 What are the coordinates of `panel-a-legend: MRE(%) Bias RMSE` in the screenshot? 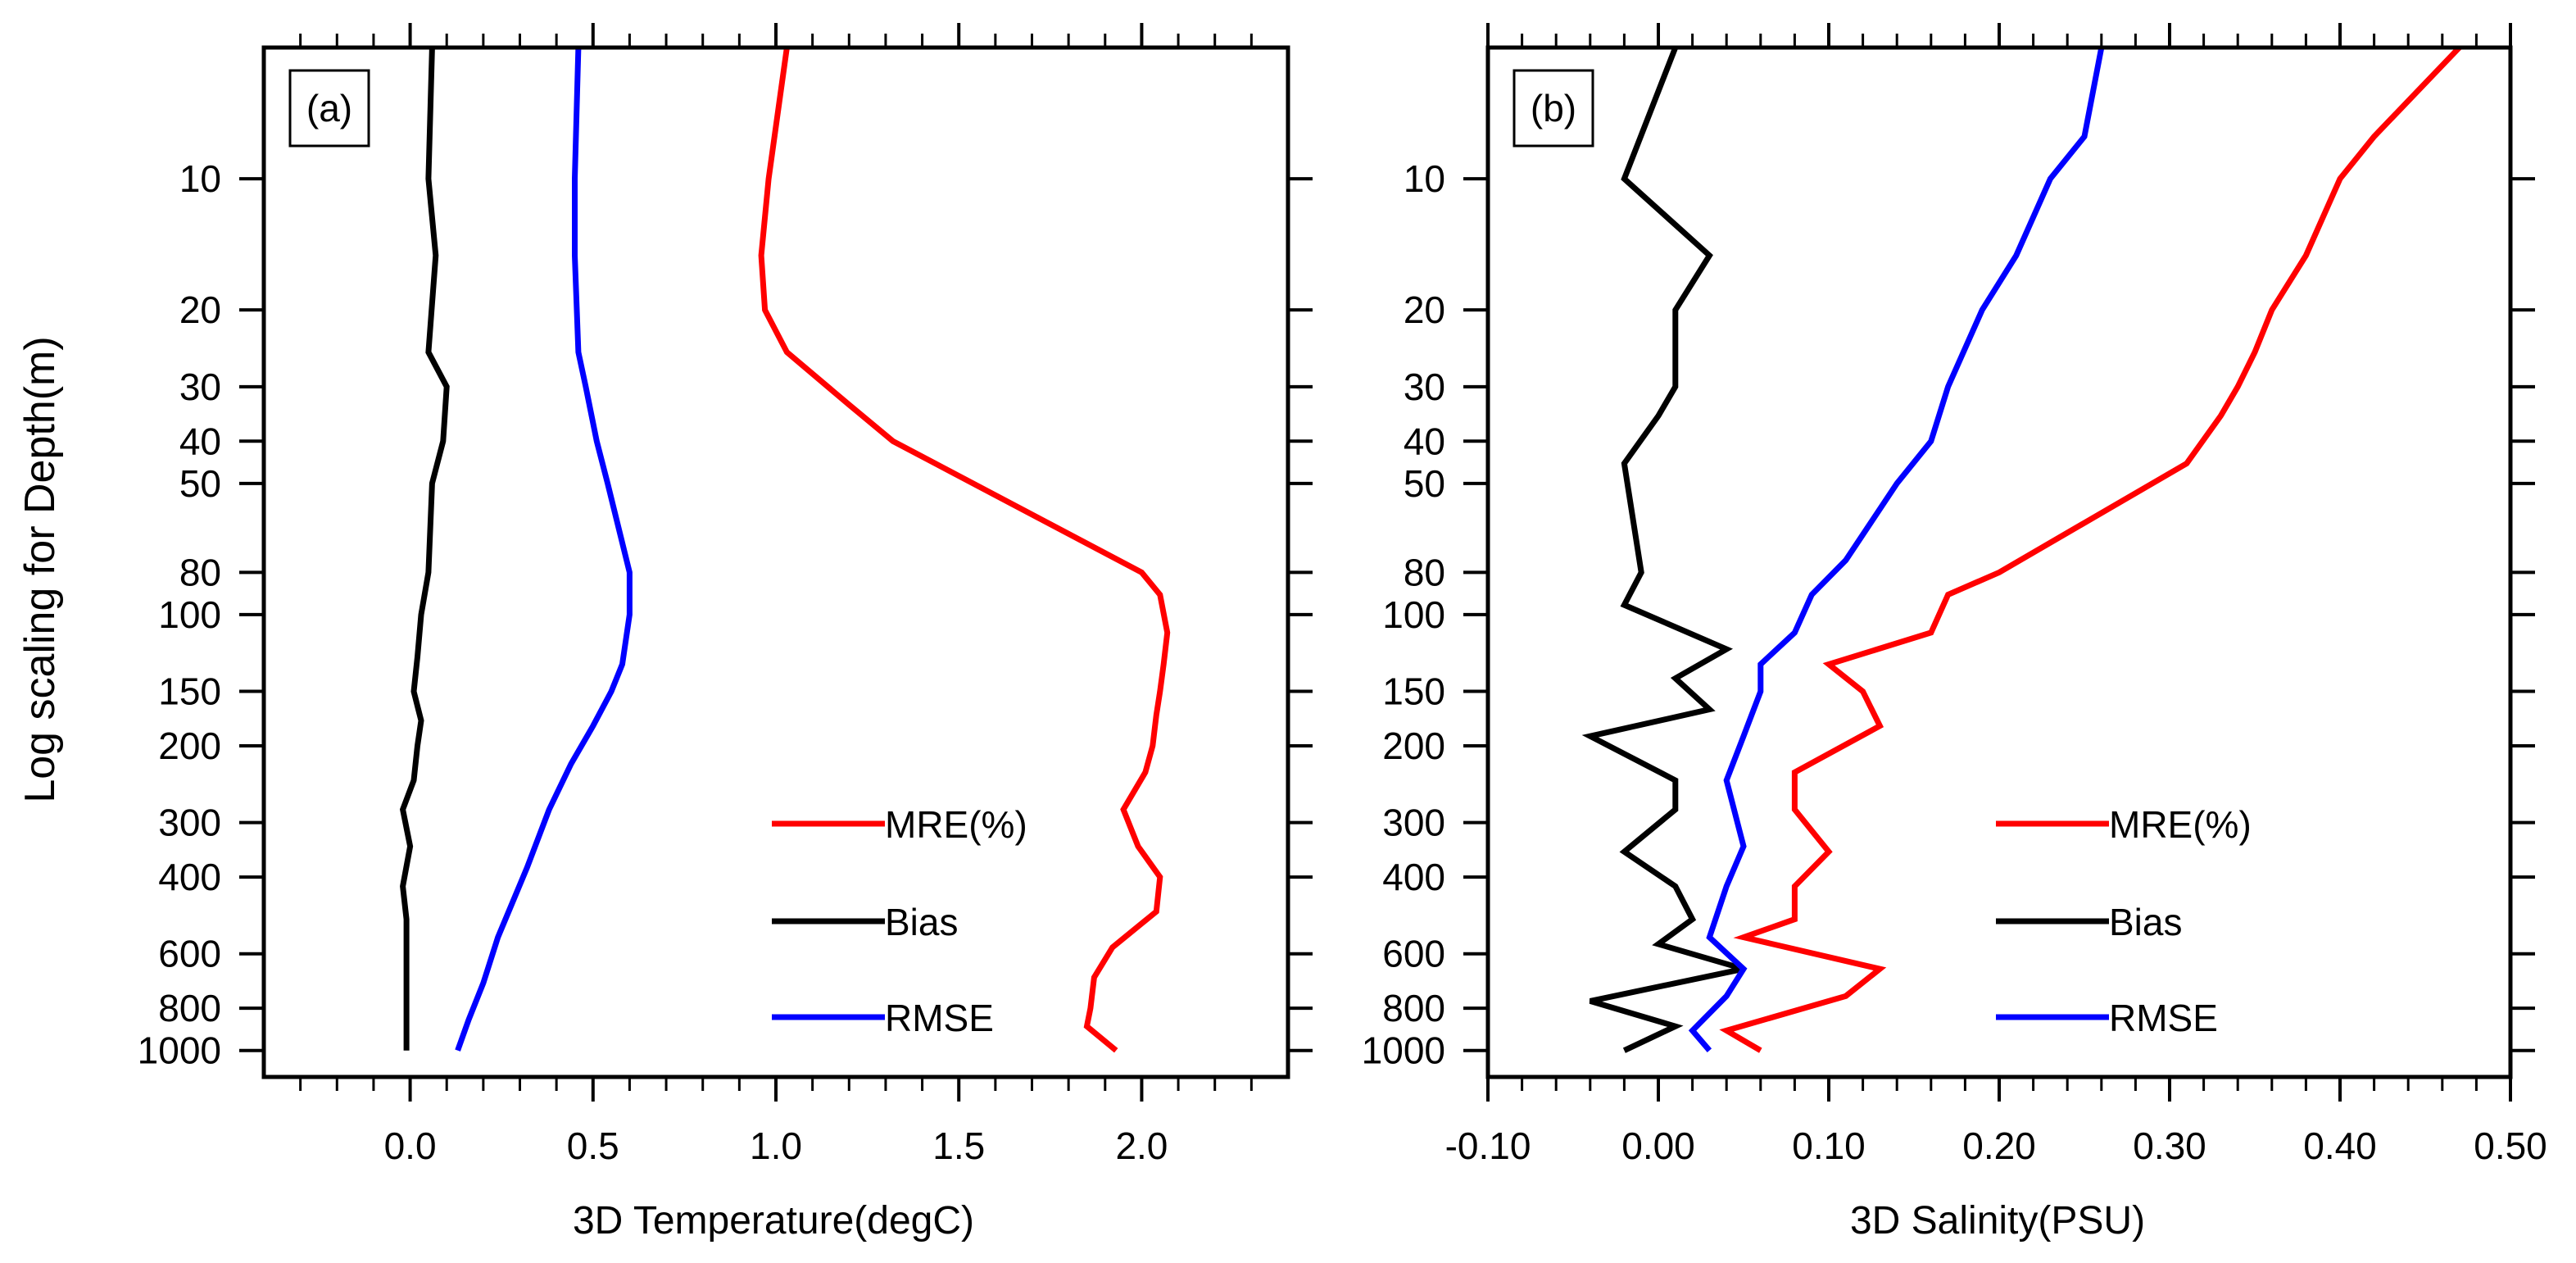 It's located at (900, 921).